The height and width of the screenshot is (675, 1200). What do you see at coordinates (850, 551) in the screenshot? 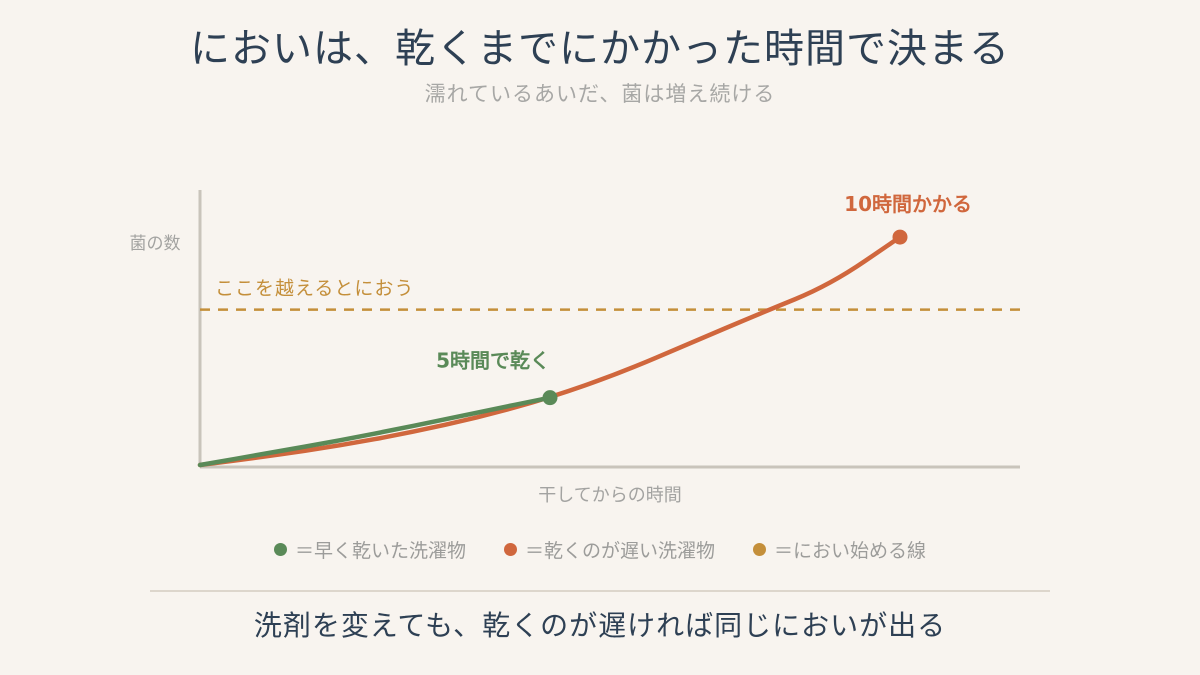
I see `legend-label-threshold: ＝におい始める線` at bounding box center [850, 551].